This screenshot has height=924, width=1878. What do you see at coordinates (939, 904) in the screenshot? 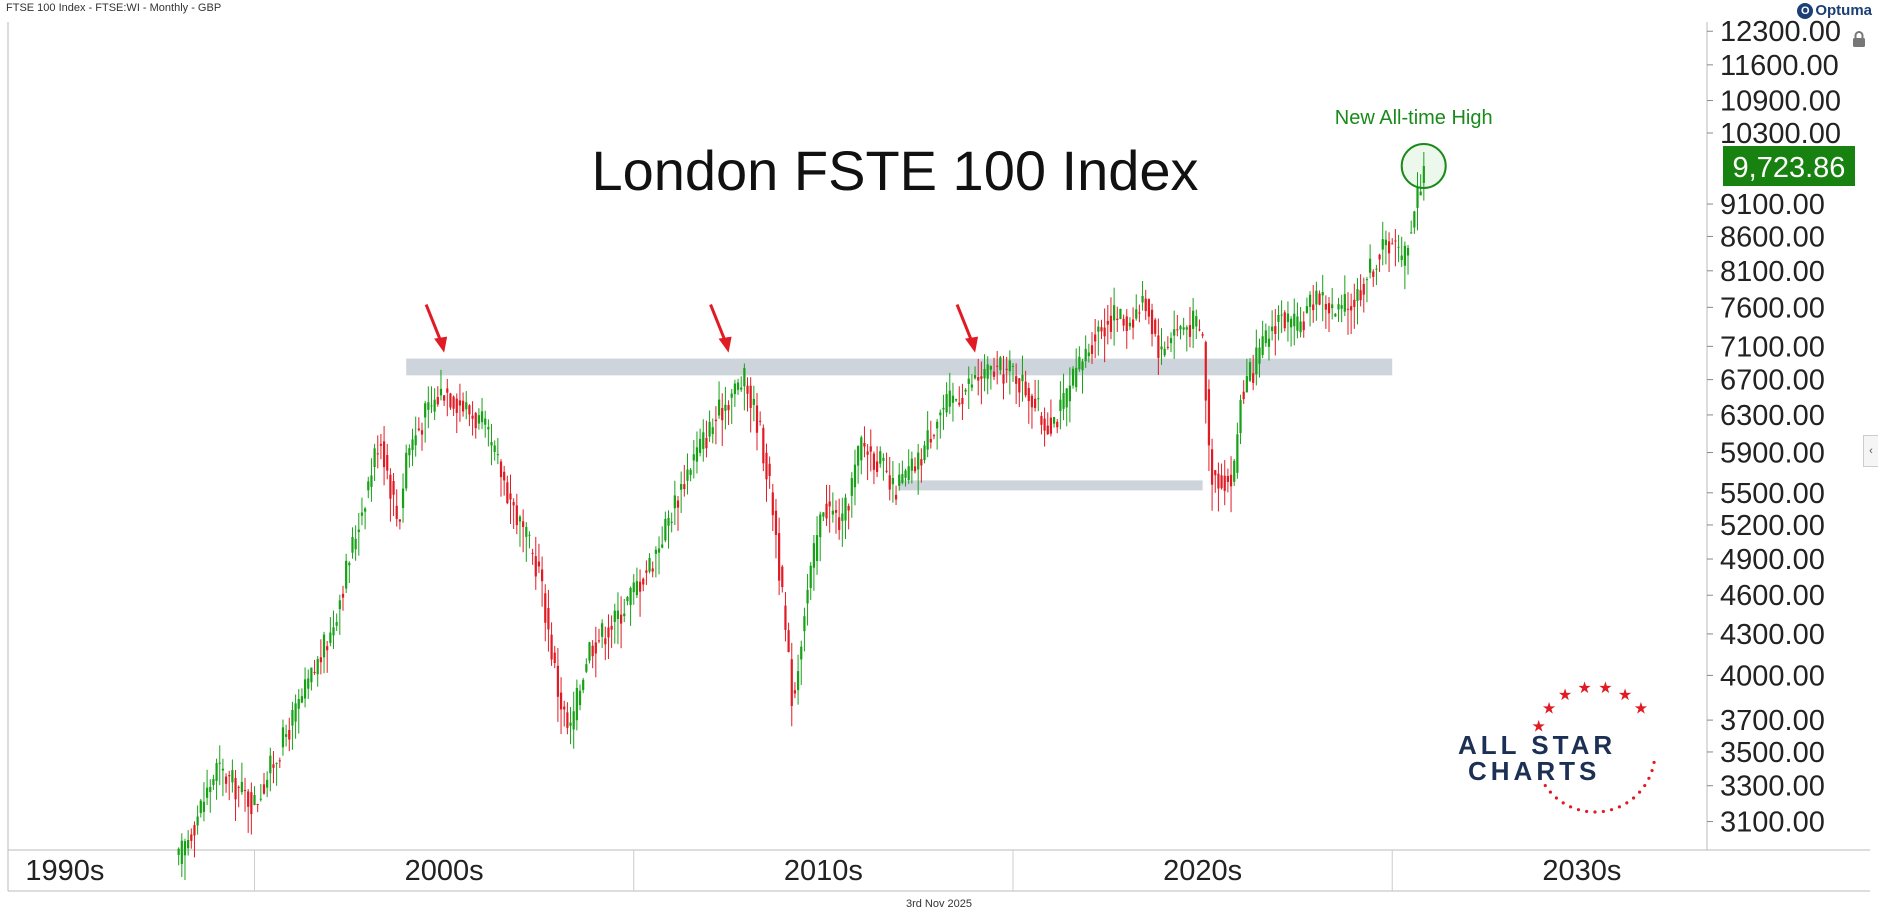
I see `chart-footer-date: 3rd Nov 2025` at bounding box center [939, 904].